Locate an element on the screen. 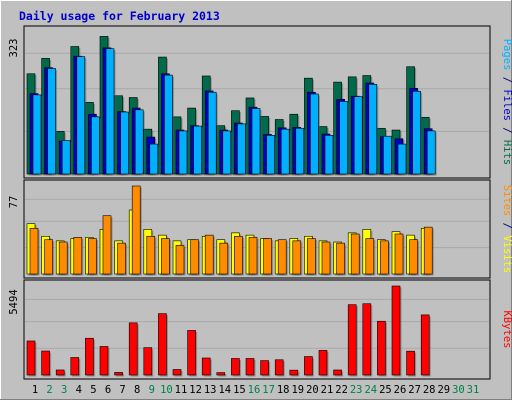 This screenshot has height=400, width=512. x-tick-label: 13 is located at coordinates (210, 390).